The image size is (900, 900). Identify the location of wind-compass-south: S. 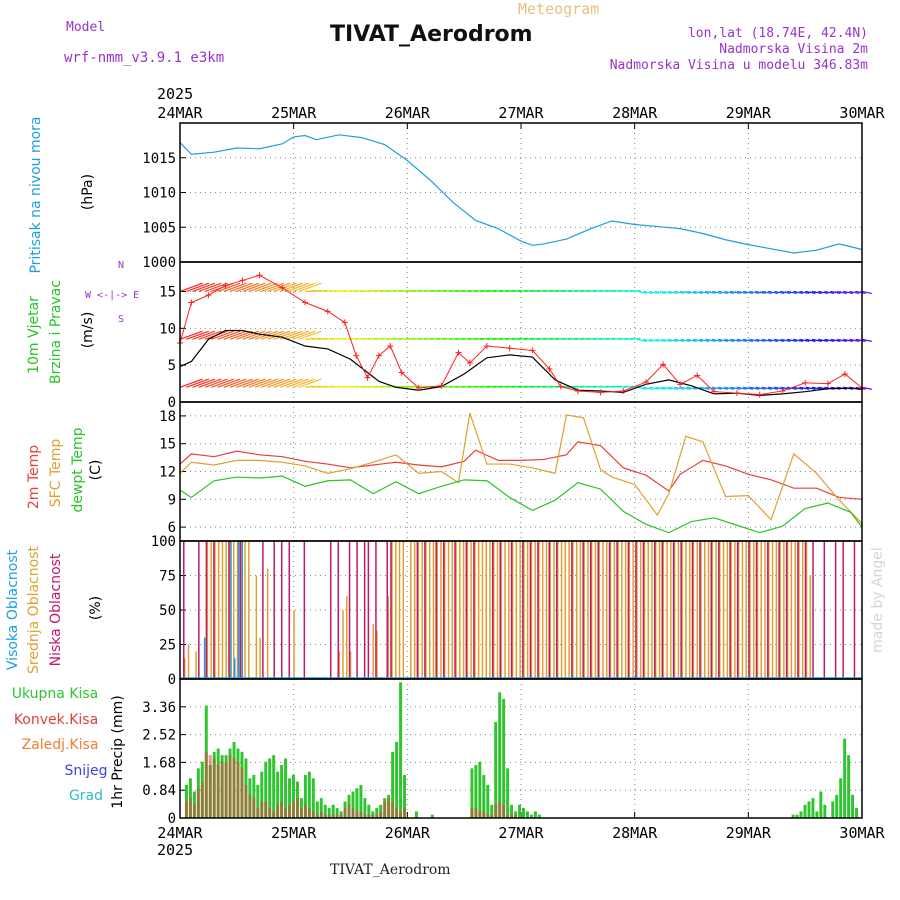
(121, 319).